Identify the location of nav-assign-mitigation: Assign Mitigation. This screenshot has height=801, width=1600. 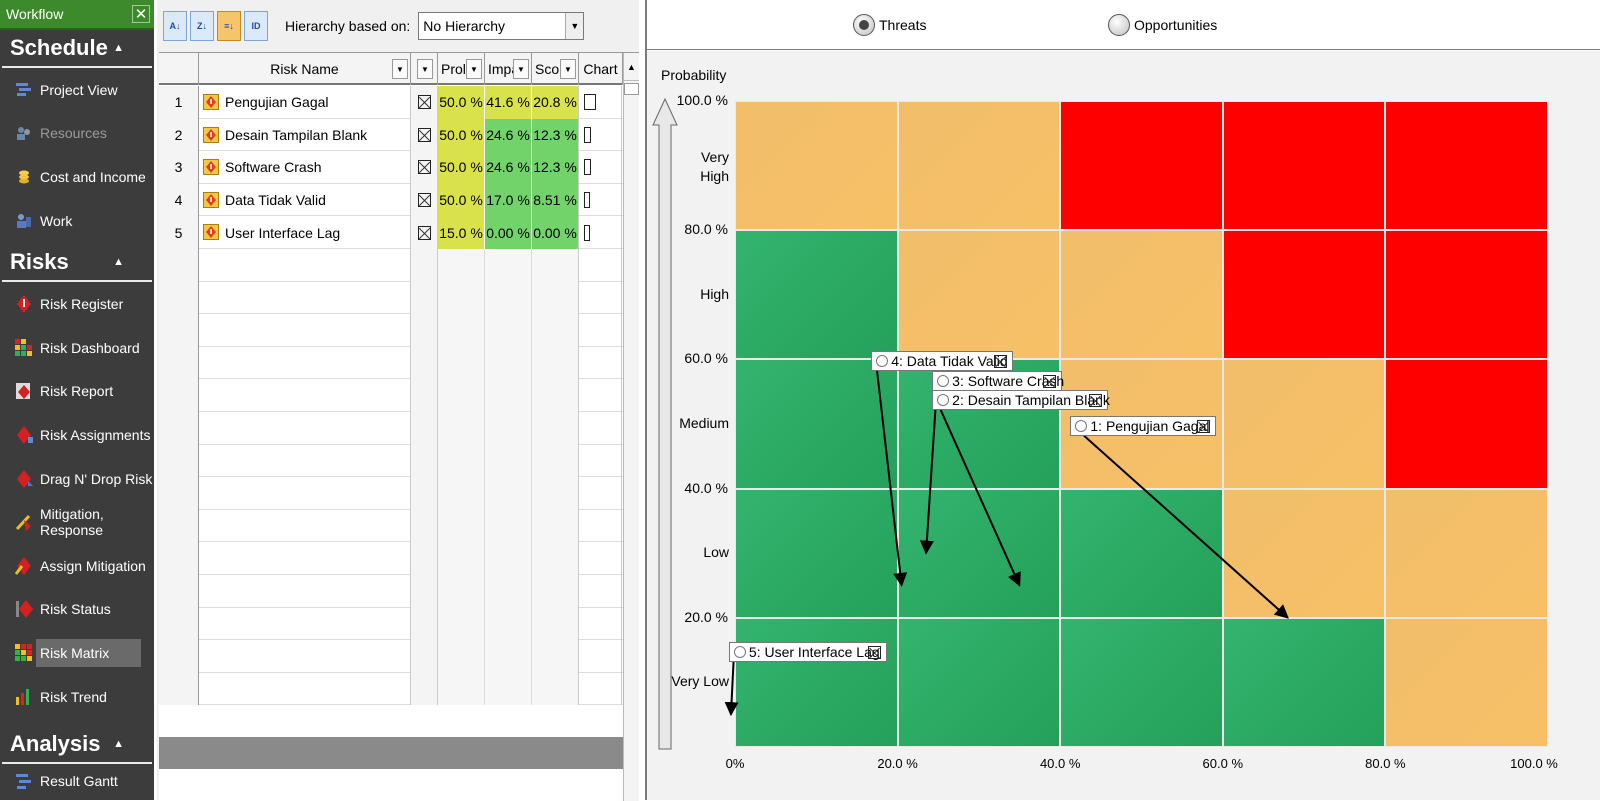
(77, 566).